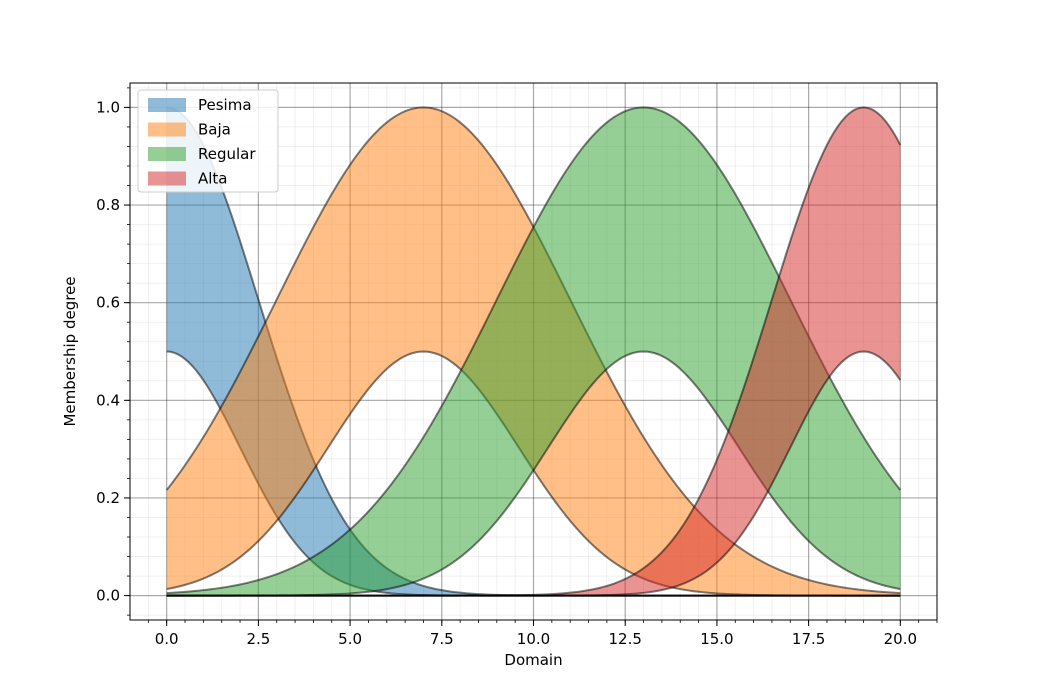 The image size is (1040, 694). I want to click on legend-swatch-pesima, so click(167, 105).